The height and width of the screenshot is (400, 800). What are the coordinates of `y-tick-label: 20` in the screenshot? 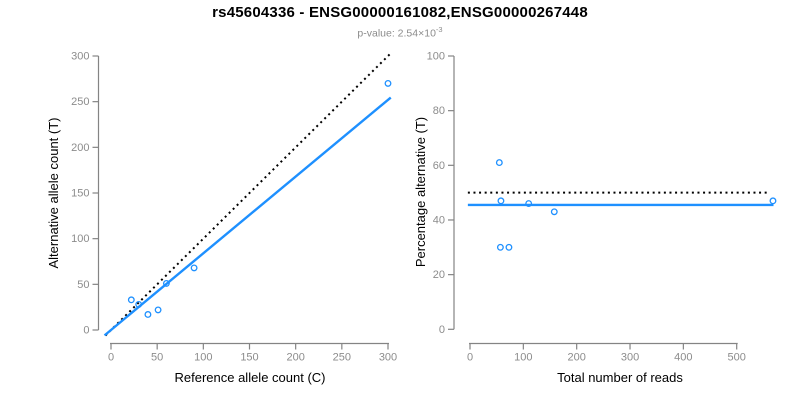 It's located at (439, 275).